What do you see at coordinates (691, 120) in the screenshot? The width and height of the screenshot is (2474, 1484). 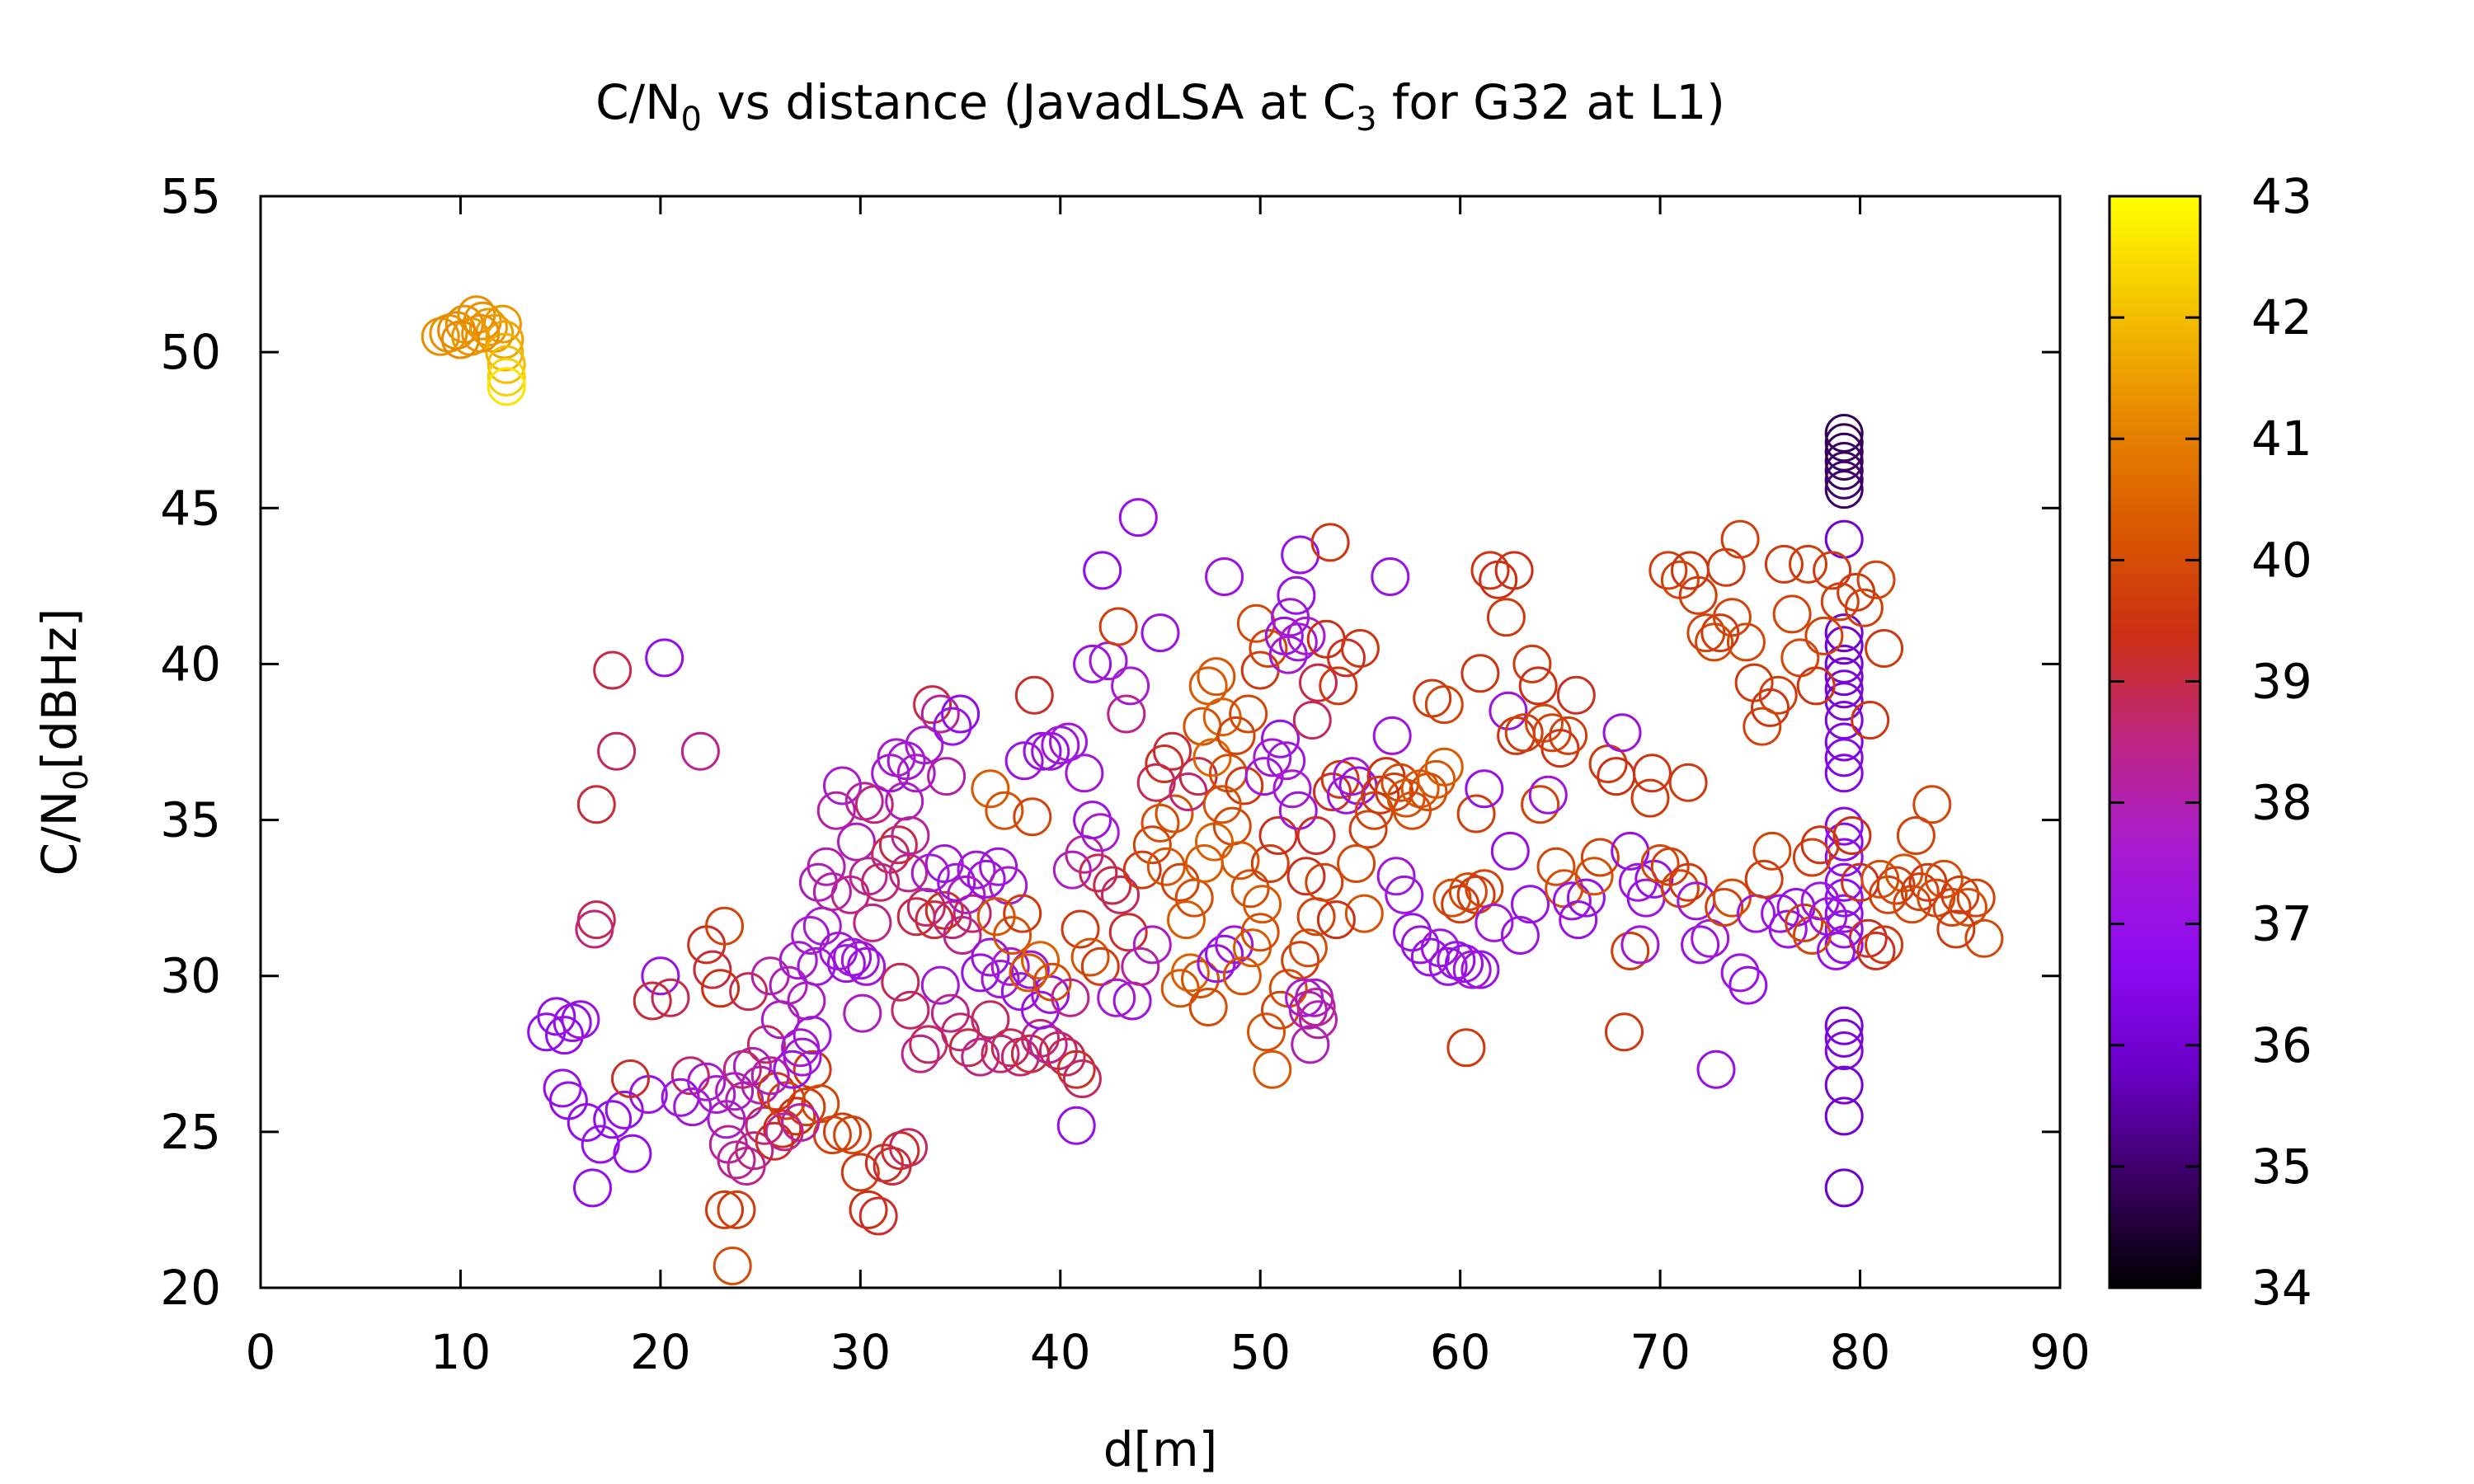 I see `chart-title-sub: 0` at bounding box center [691, 120].